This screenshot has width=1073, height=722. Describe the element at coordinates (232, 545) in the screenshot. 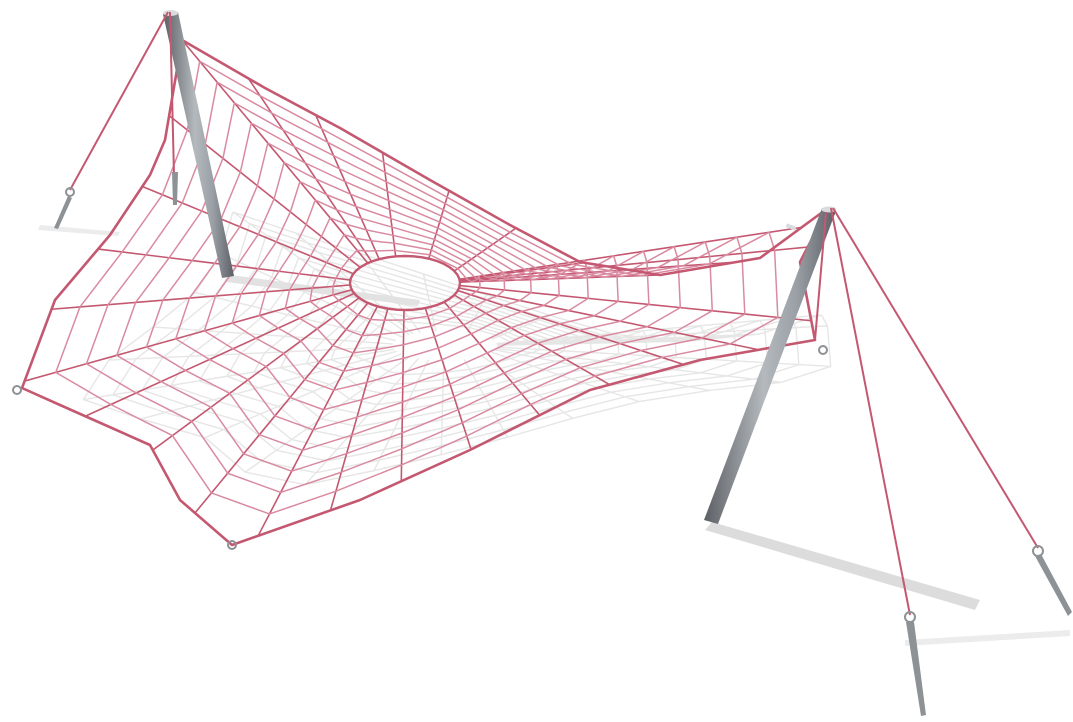

I see `anchor-net-bottom` at that location.